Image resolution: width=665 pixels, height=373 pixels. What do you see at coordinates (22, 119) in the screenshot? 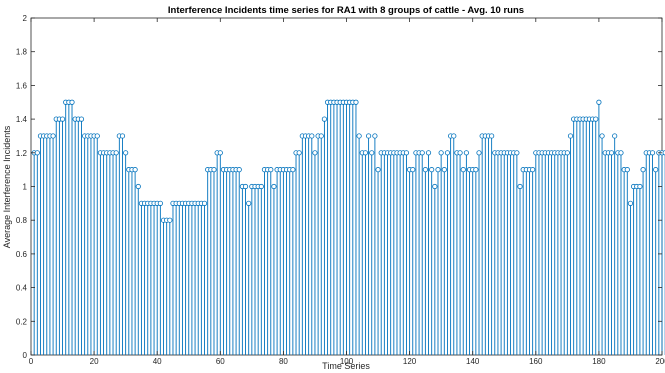
I see `y-tick-label: 1.4` at bounding box center [22, 119].